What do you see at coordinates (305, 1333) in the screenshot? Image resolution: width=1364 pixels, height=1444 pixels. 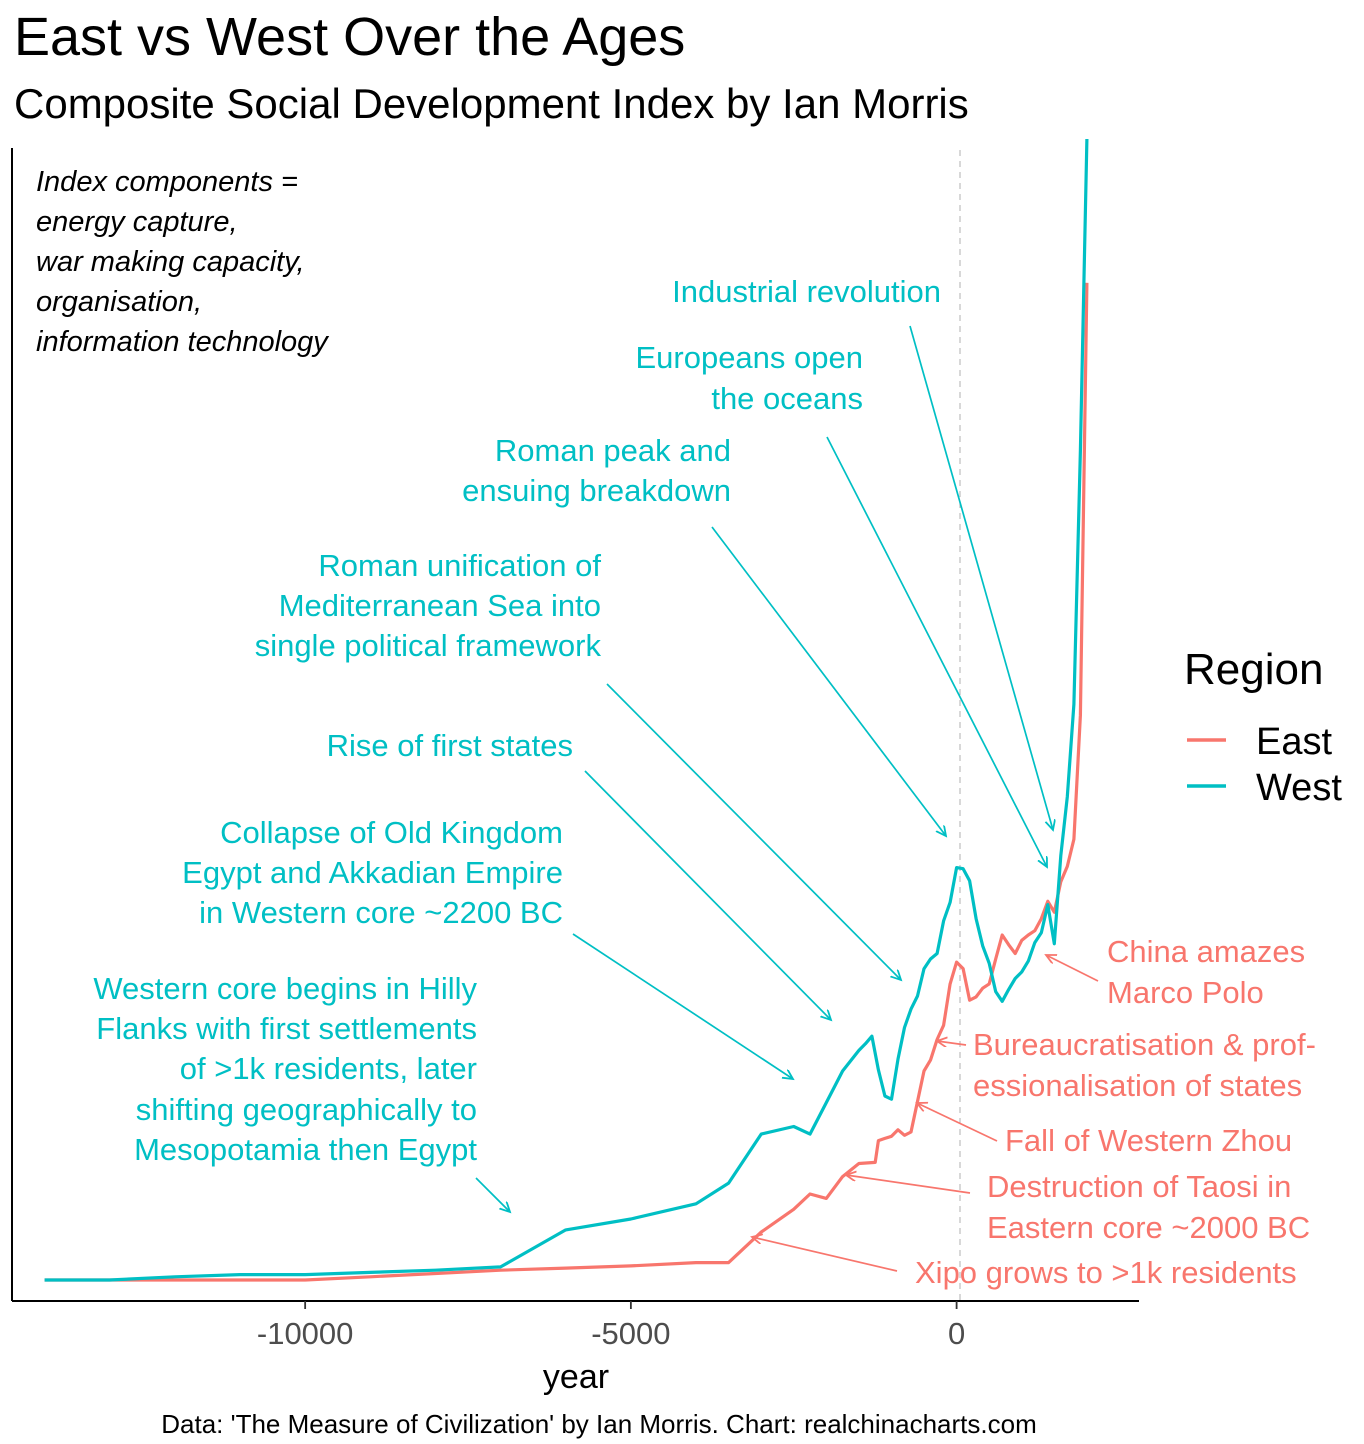 I see `x-tick-label: -10000` at bounding box center [305, 1333].